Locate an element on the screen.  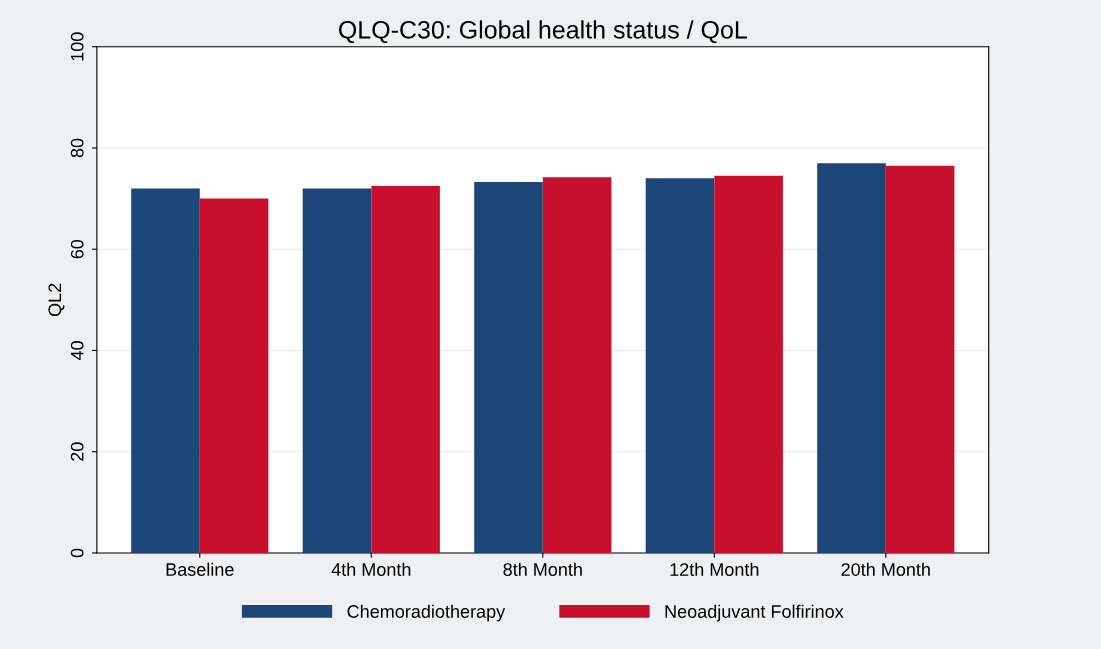
y-tick-label: 40 is located at coordinates (77, 351).